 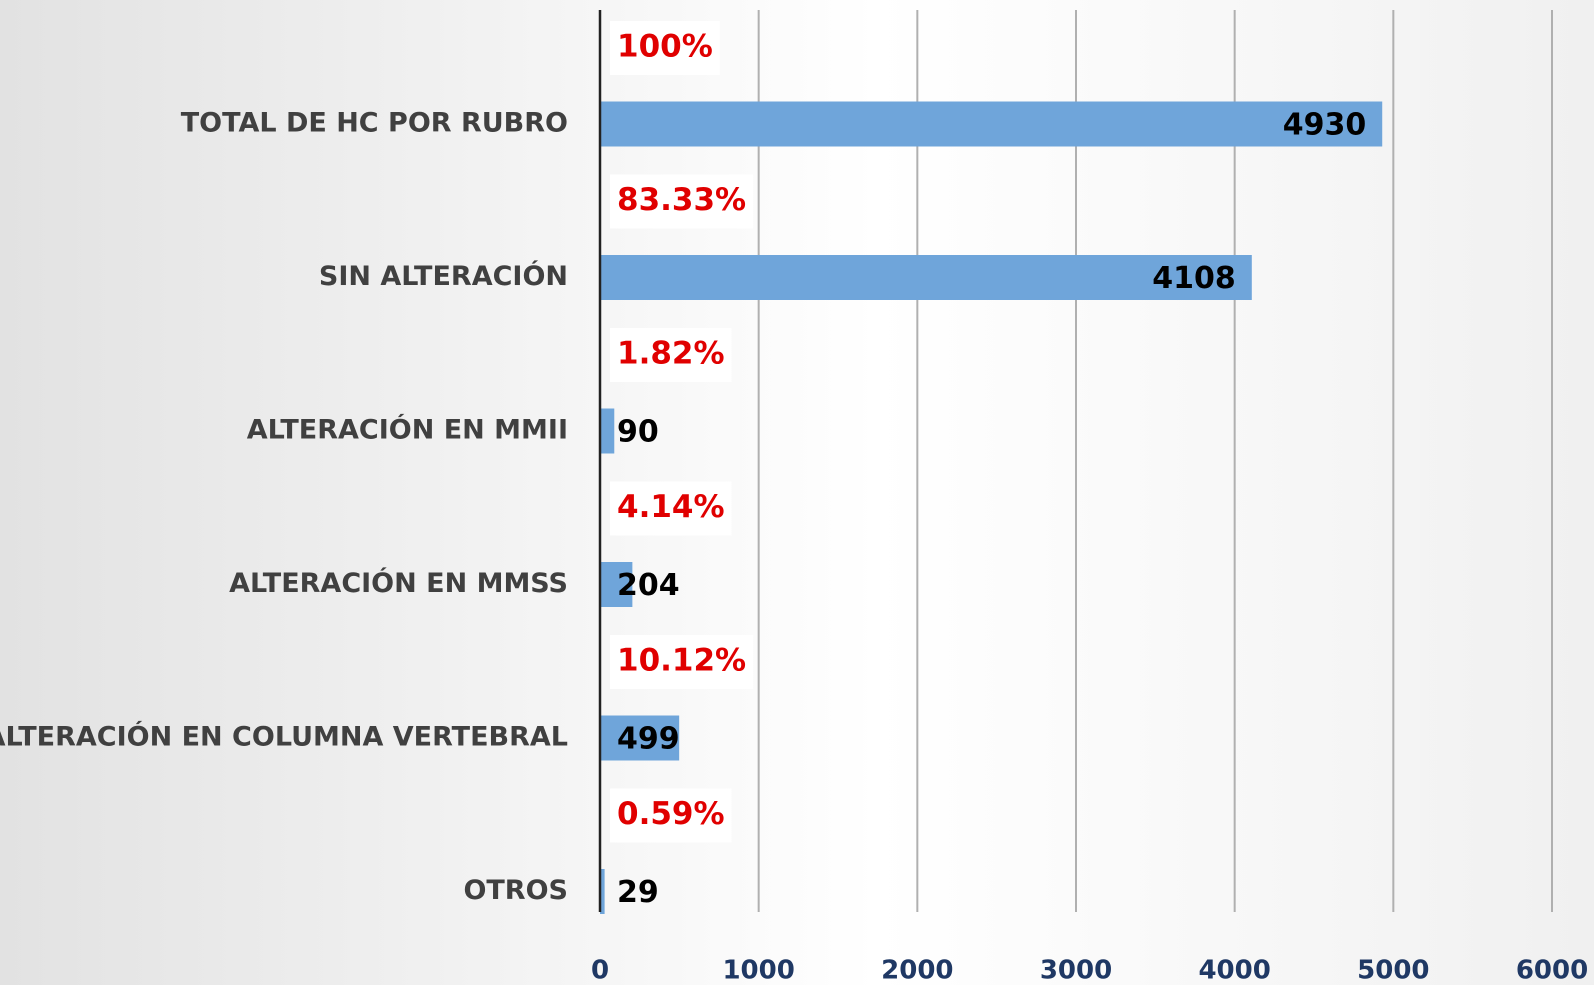 I want to click on value-label: 204, so click(x=648, y=585).